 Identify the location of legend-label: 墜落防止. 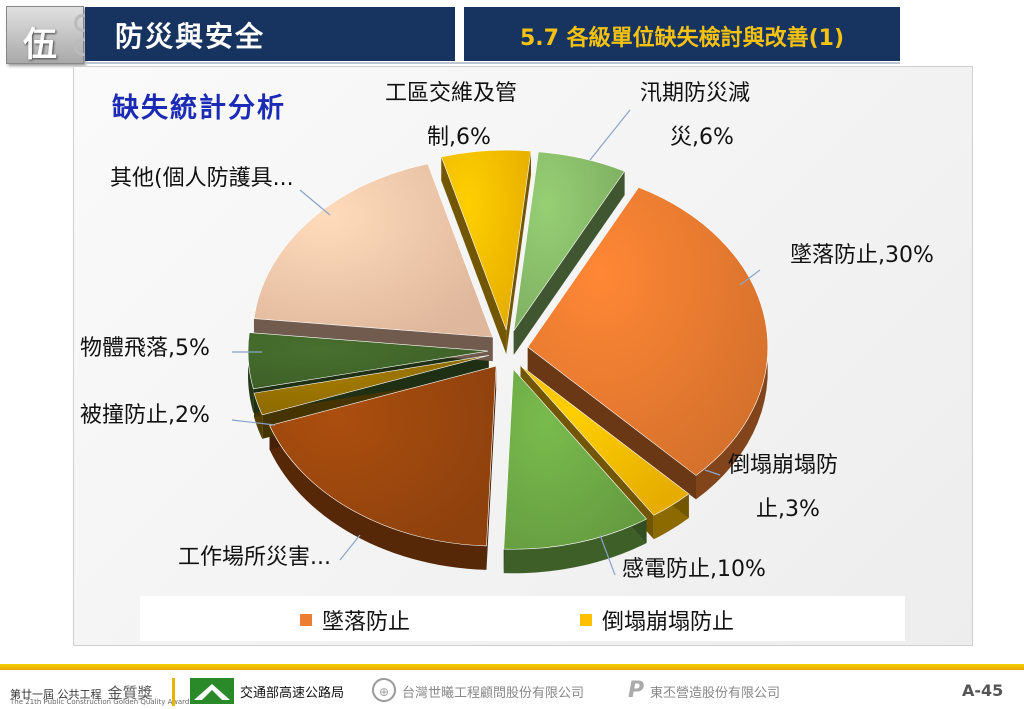
(366, 622).